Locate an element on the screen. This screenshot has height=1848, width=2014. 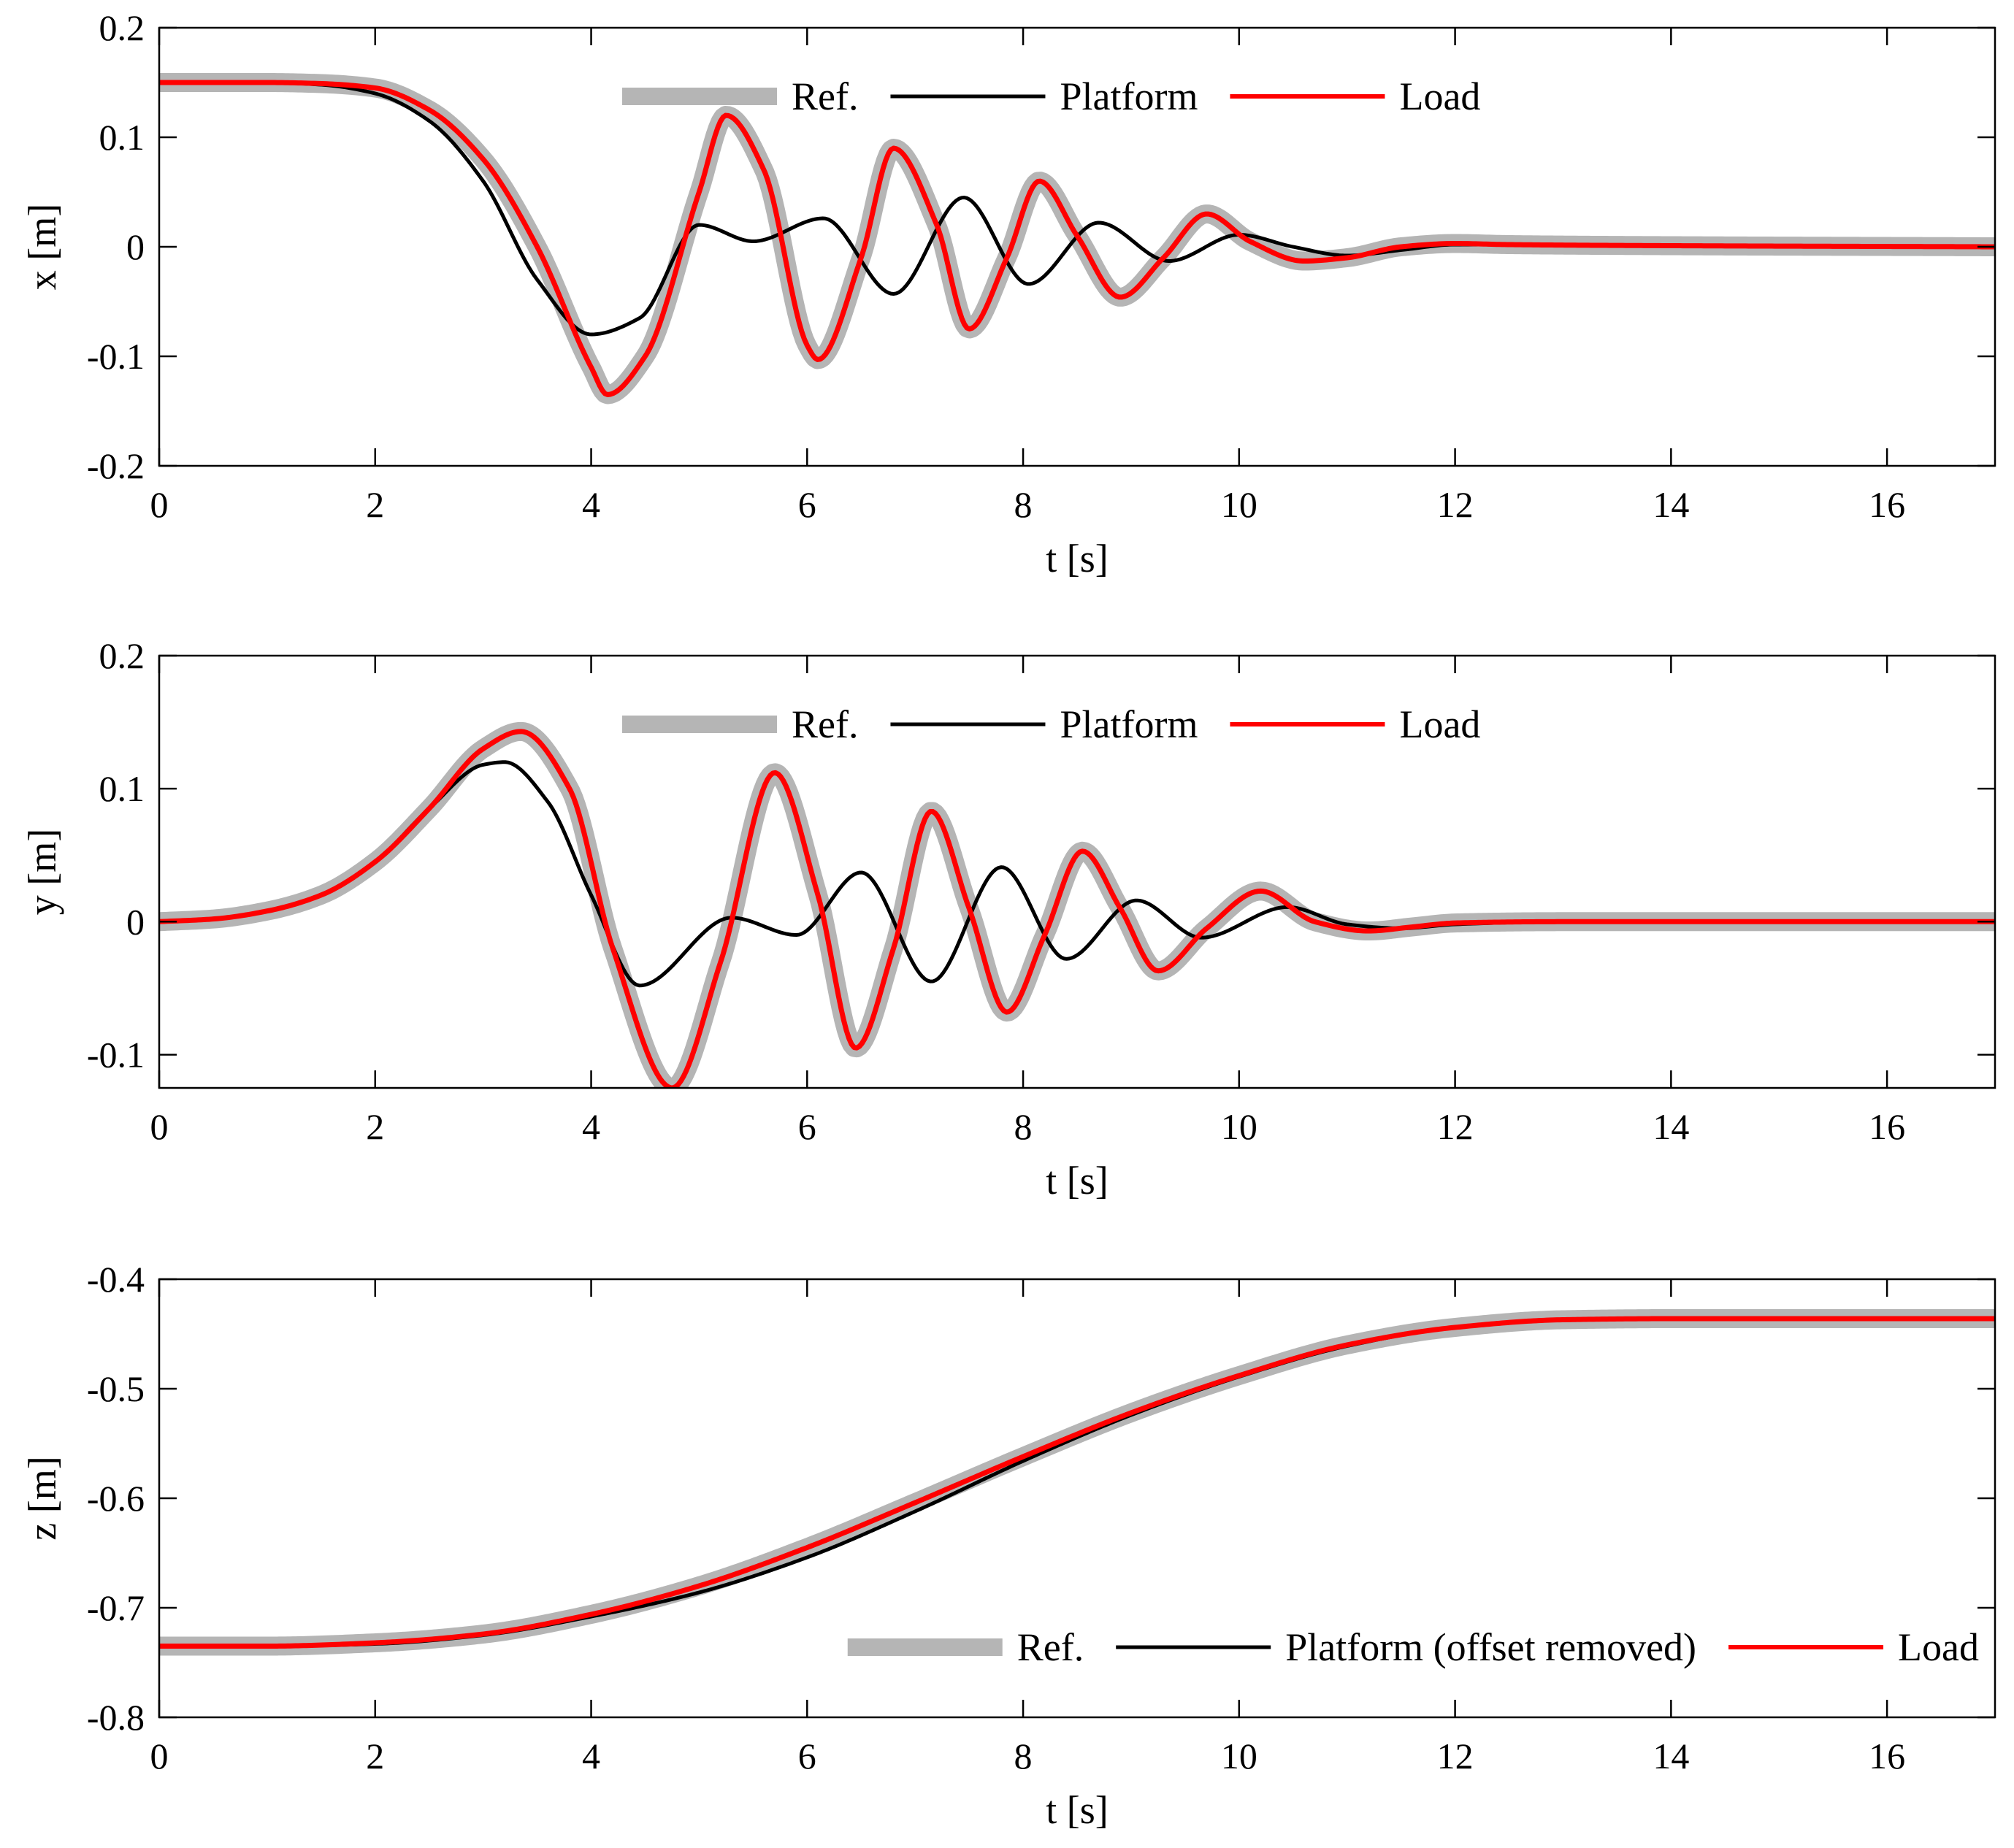
y-tick-label: -0.8 is located at coordinates (116, 1718).